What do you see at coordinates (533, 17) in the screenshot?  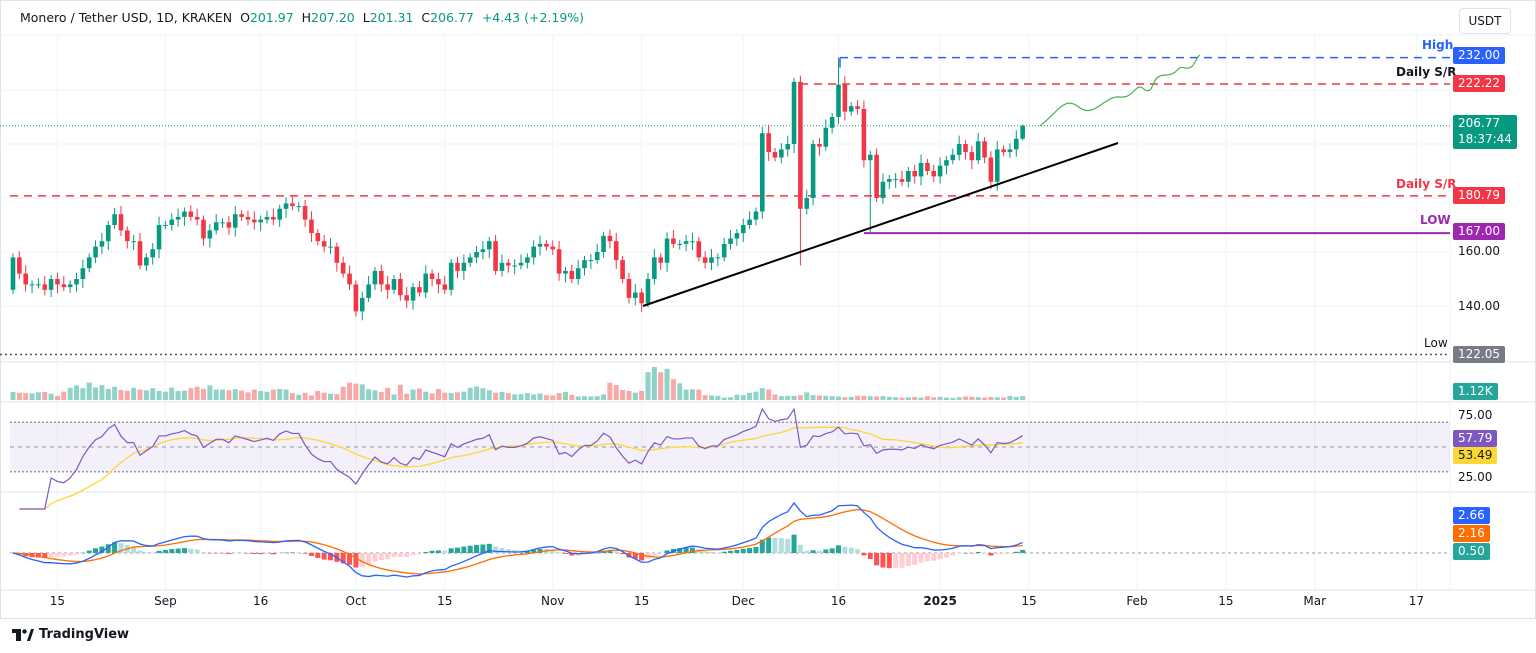 I see `change-value: +4.43 (+2.19%)` at bounding box center [533, 17].